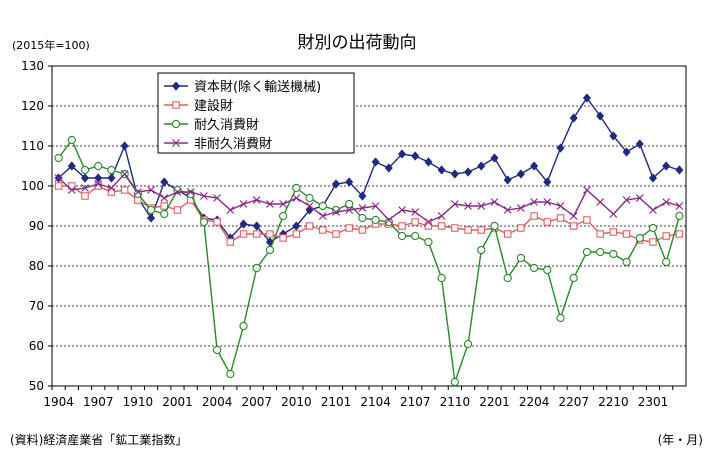 The image size is (715, 465). I want to click on legend-label: 建設財, so click(213, 106).